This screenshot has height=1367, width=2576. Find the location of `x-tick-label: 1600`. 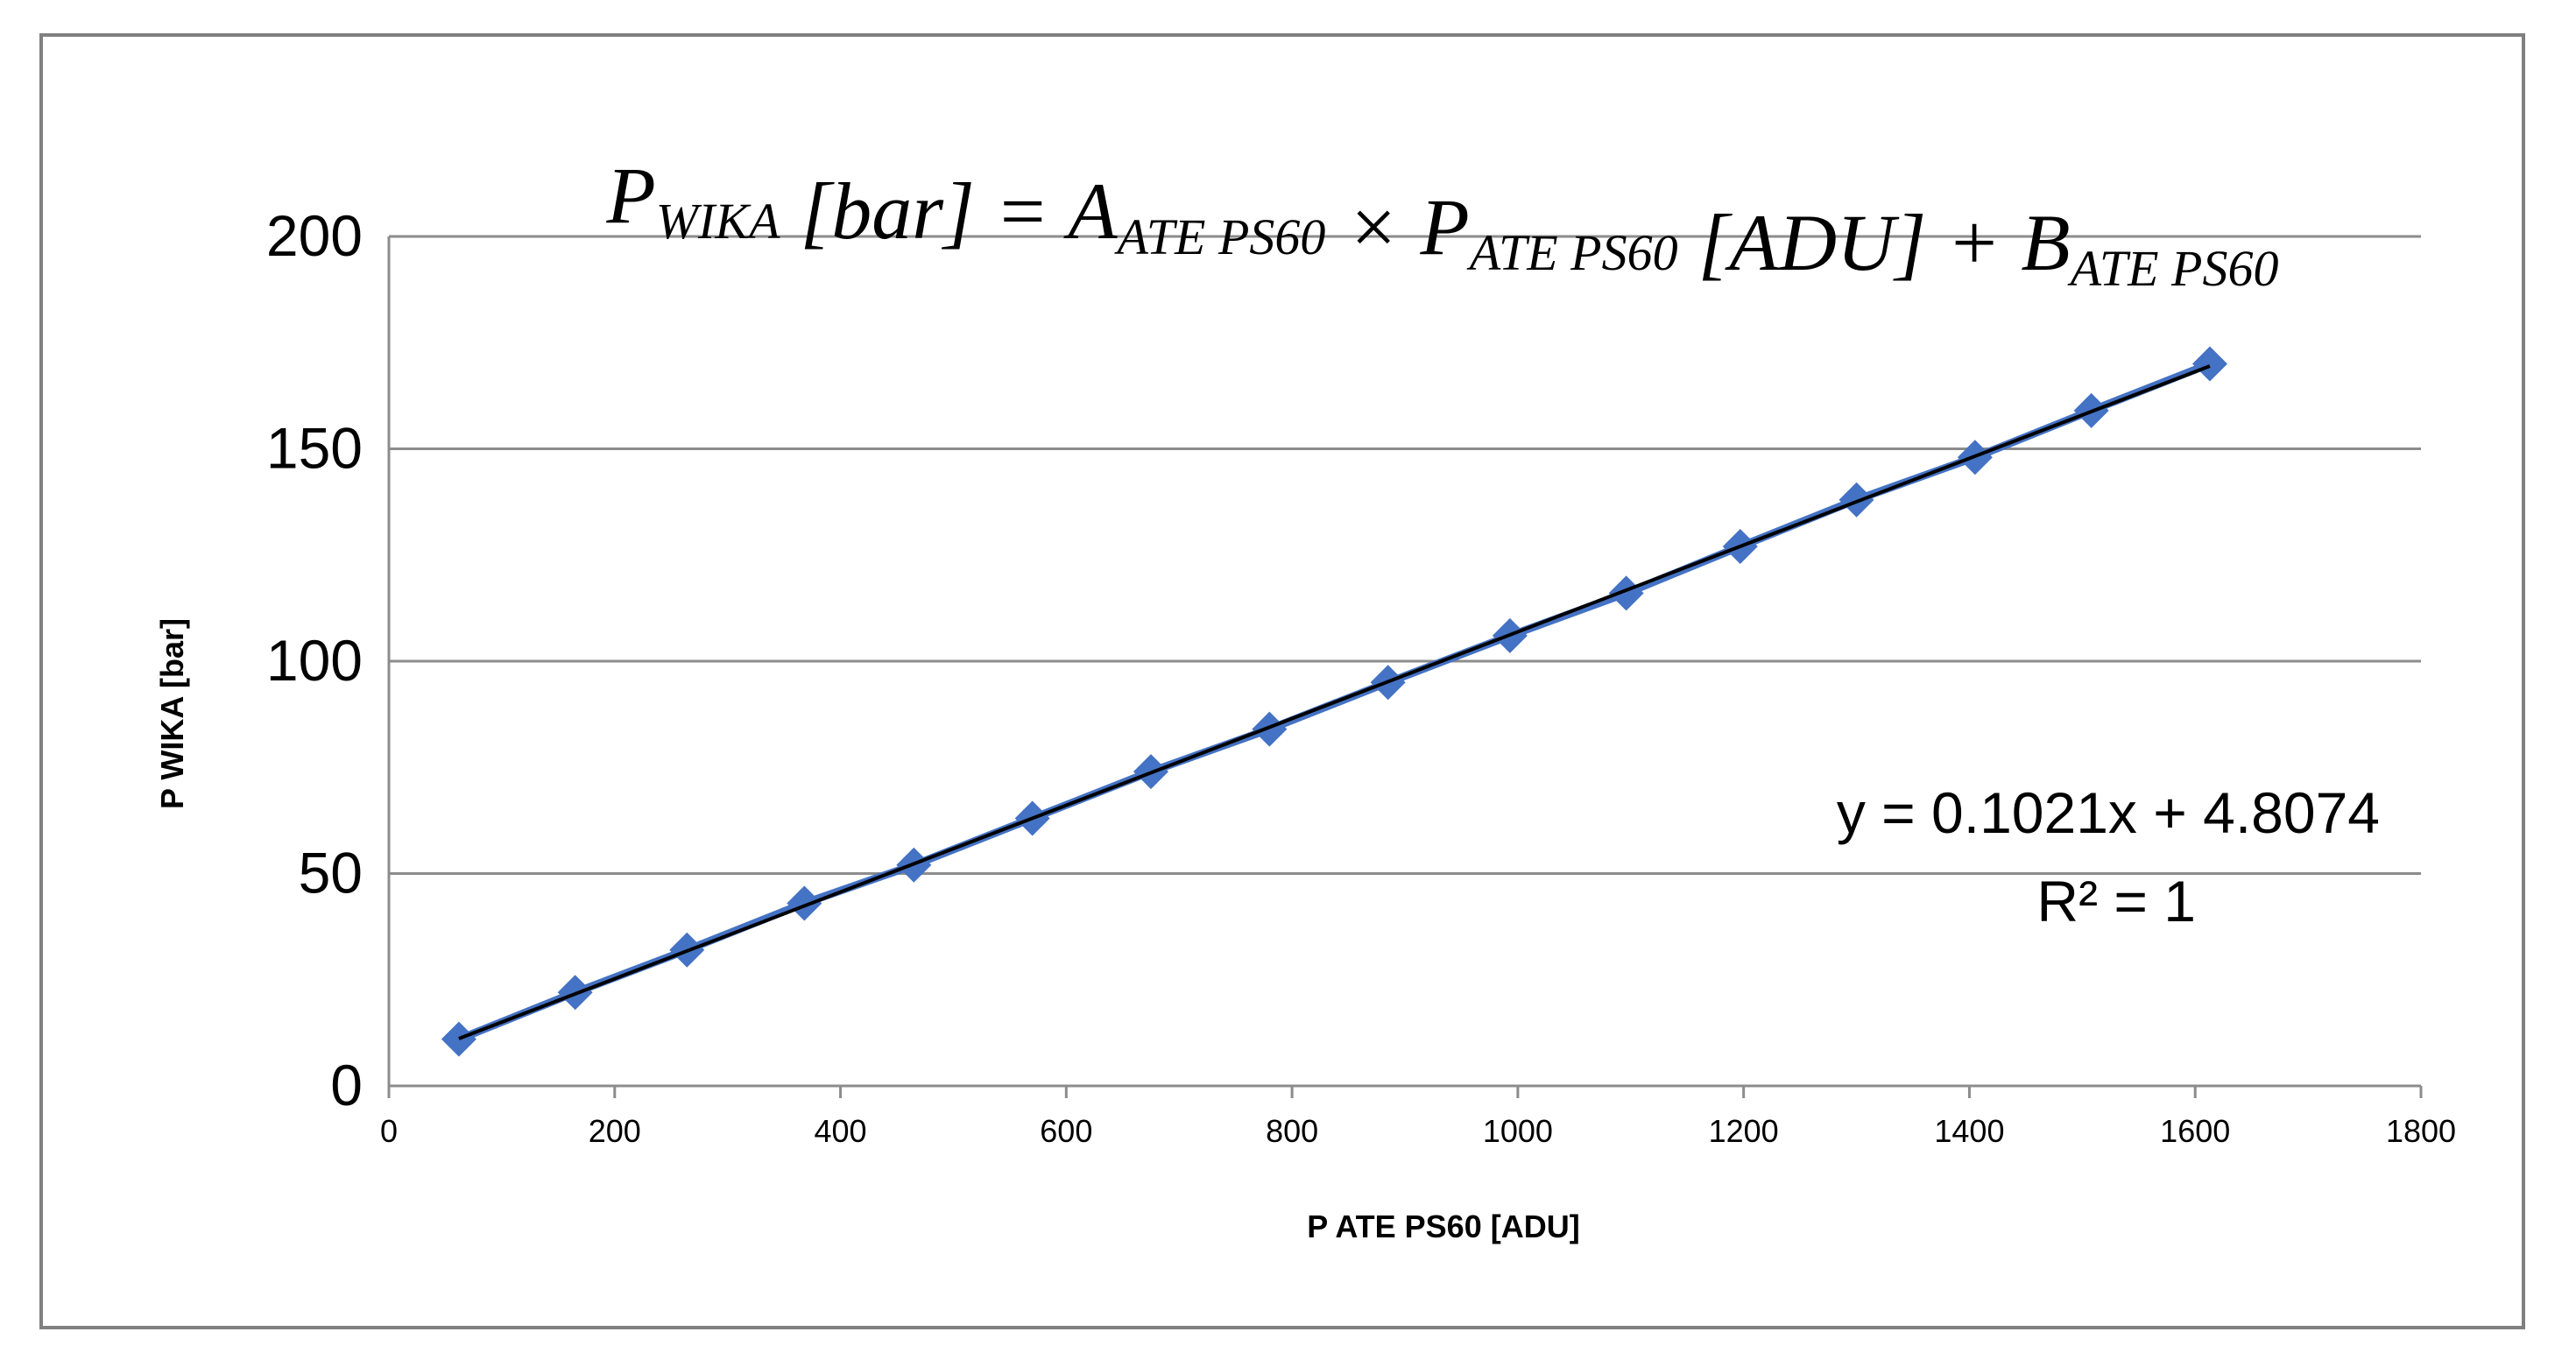

x-tick-label: 1600 is located at coordinates (2195, 1131).